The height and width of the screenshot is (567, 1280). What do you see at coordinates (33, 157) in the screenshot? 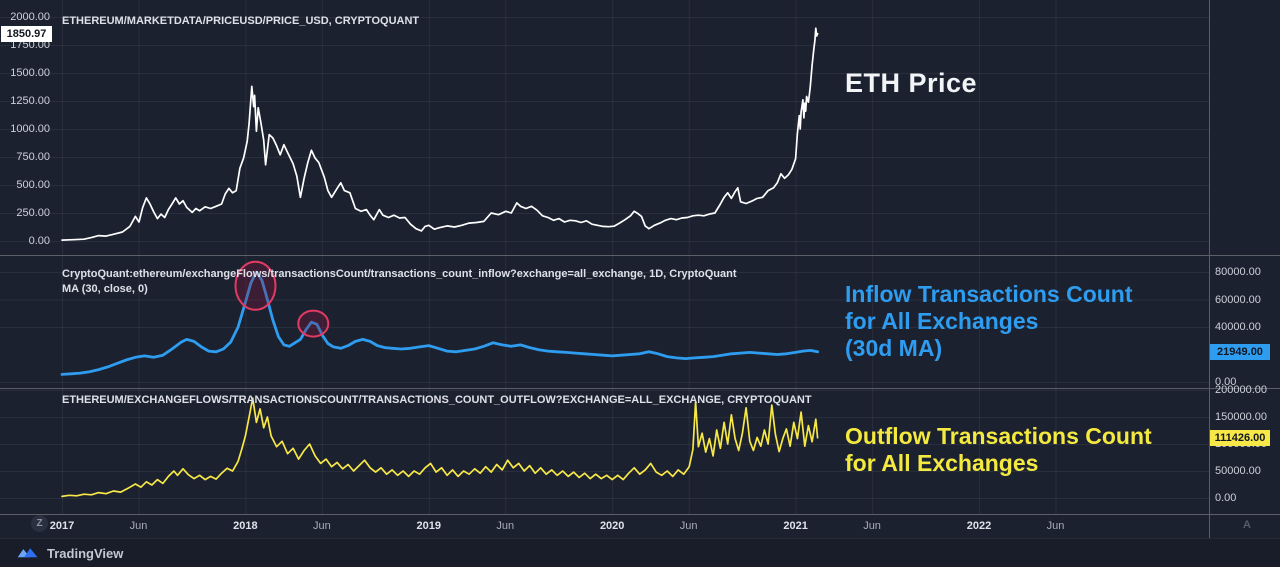
I see `y-axis-label: 750.00` at bounding box center [33, 157].